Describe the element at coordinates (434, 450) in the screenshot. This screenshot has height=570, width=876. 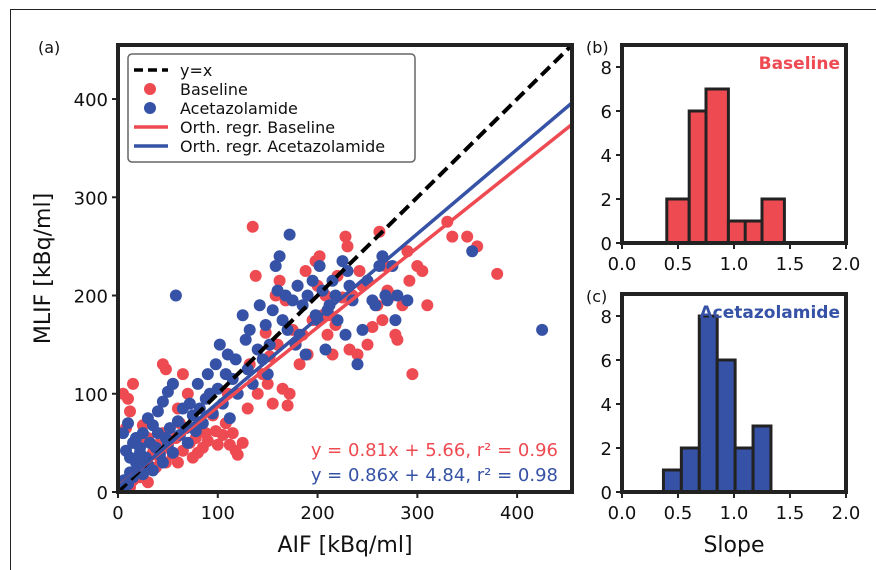
I see `regression-equation: y = 0.81x + 5.66, r² = 0.96` at that location.